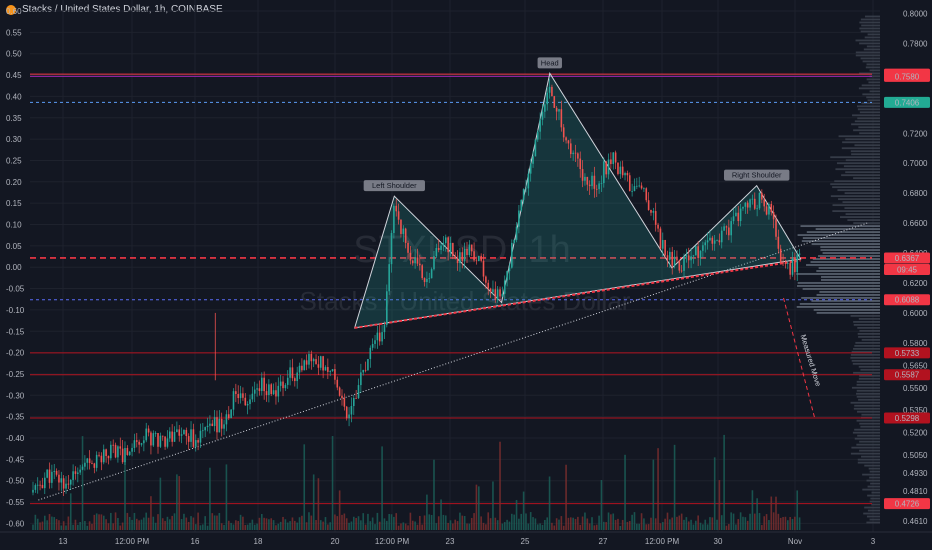  I want to click on x-axis-tick: Nov, so click(795, 541).